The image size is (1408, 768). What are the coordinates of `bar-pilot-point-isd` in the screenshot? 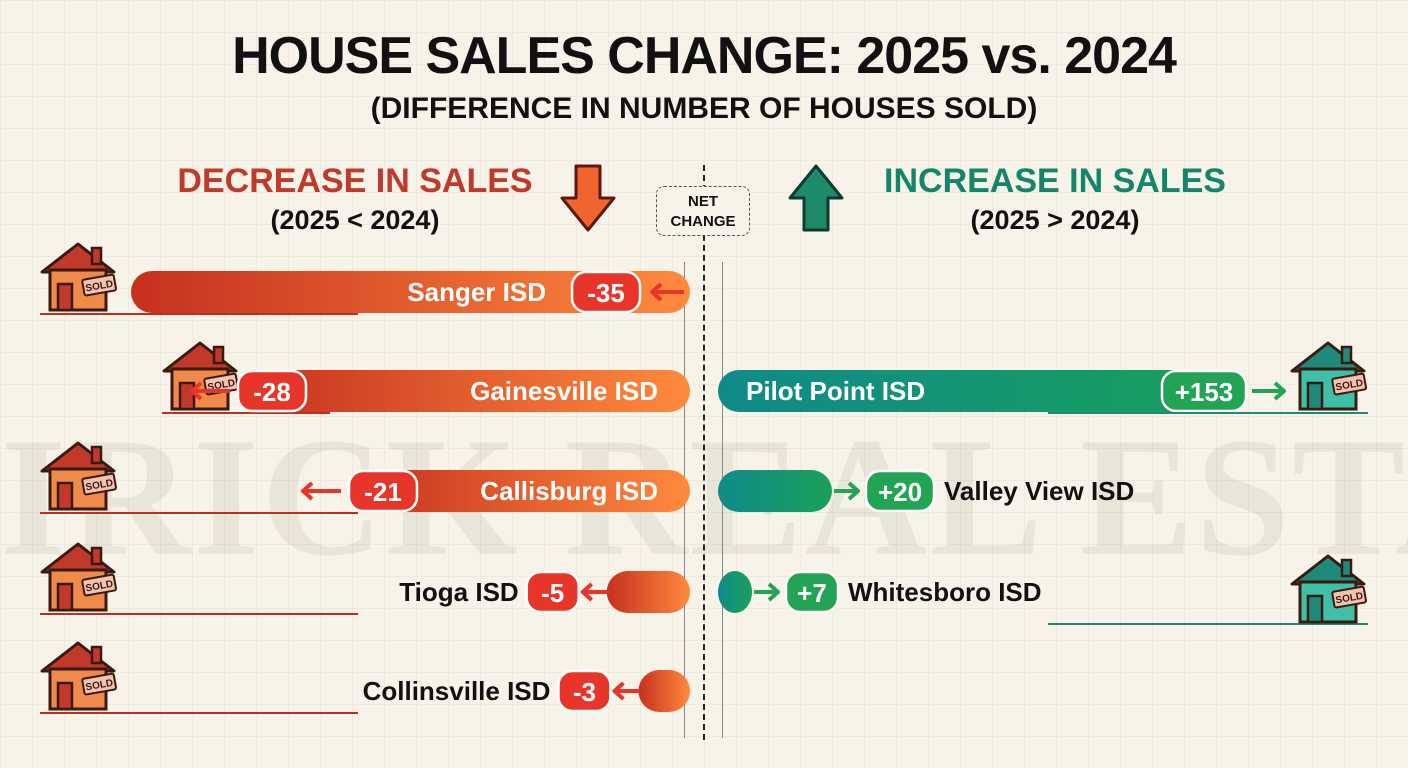 It's located at (980, 391).